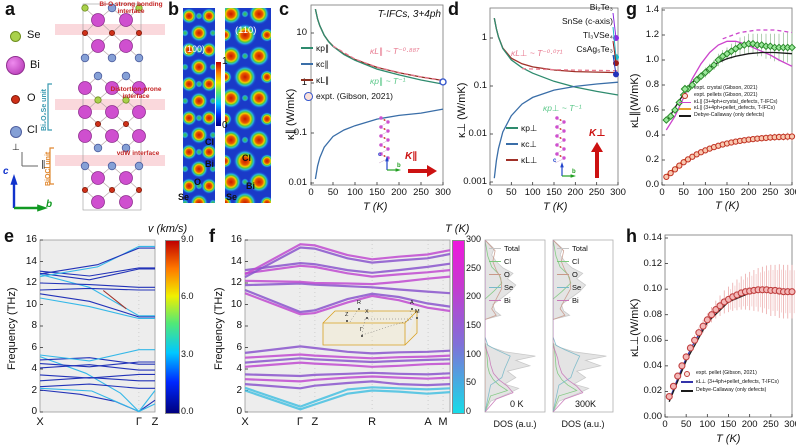  I want to click on dos-plots, so click(549, 326).